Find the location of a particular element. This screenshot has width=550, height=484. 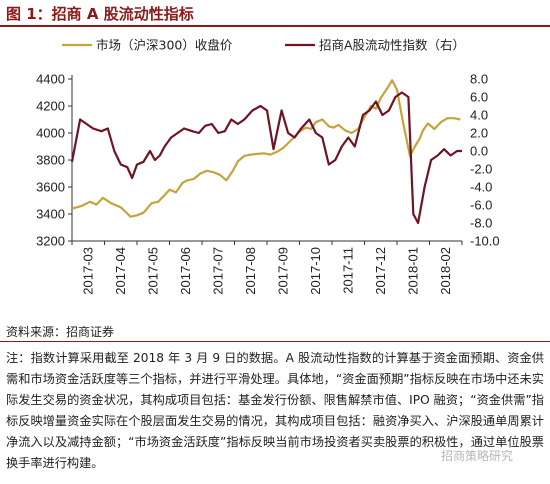

x-tick-label: 2017-09 is located at coordinates (282, 271).